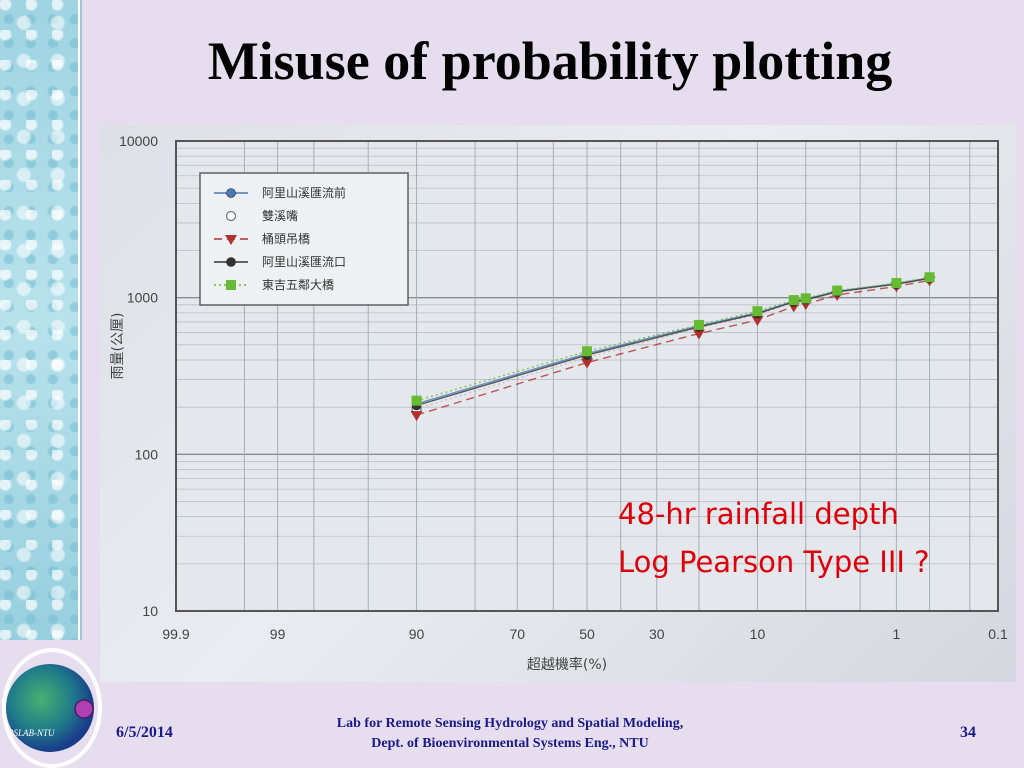 Image resolution: width=1024 pixels, height=768 pixels. What do you see at coordinates (587, 634) in the screenshot?
I see `x-tick-label: 50` at bounding box center [587, 634].